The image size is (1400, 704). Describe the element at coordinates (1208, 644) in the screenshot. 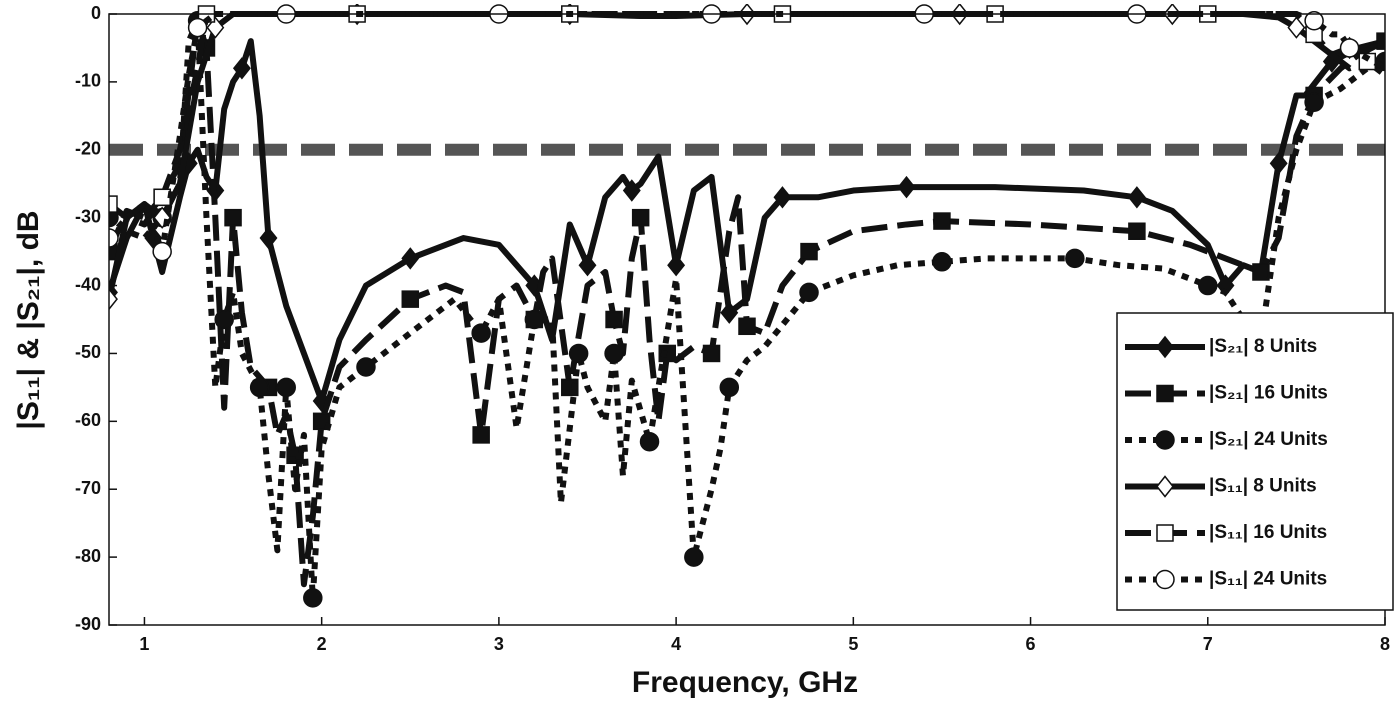

I see `x-tick-label: 7` at that location.